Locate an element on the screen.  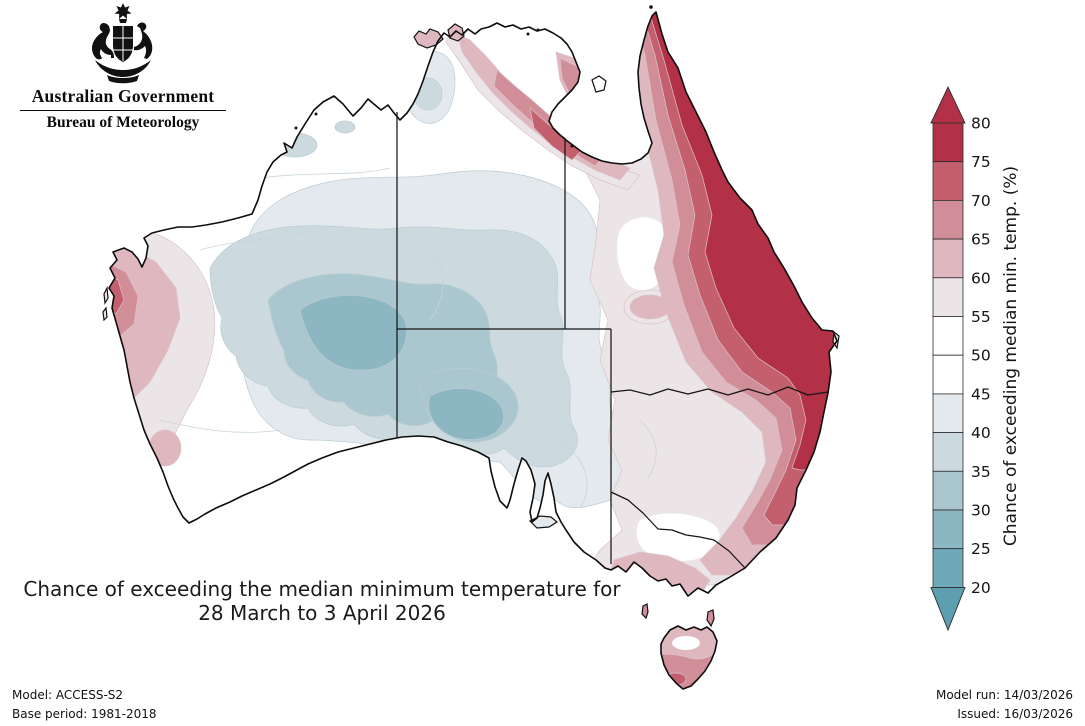
island-groote is located at coordinates (599, 84).